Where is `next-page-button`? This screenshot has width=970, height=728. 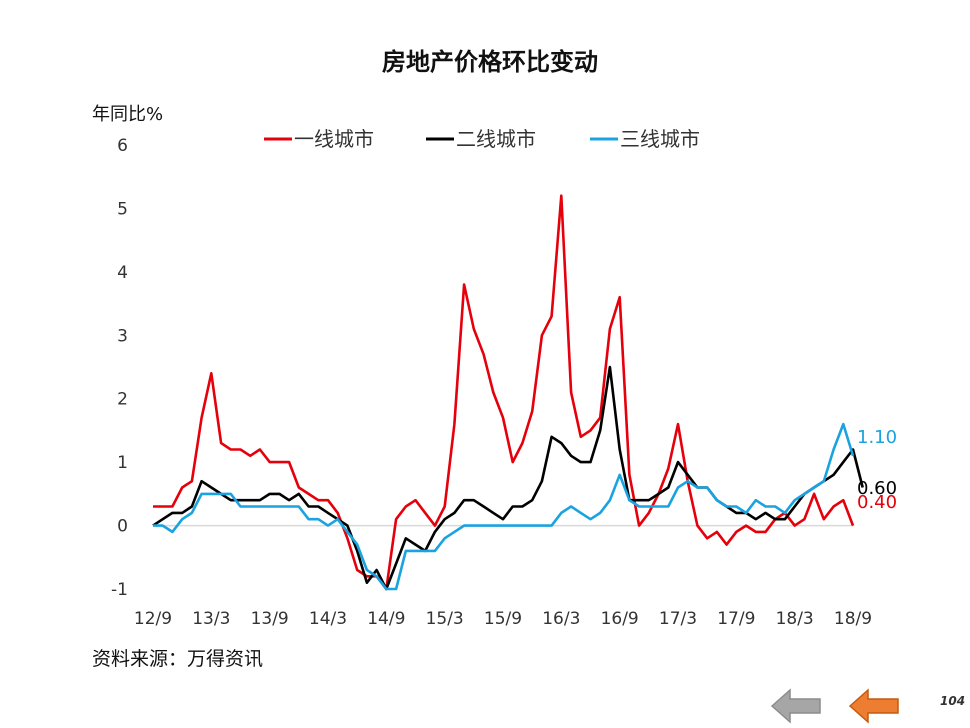
next-page-button is located at coordinates (874, 706).